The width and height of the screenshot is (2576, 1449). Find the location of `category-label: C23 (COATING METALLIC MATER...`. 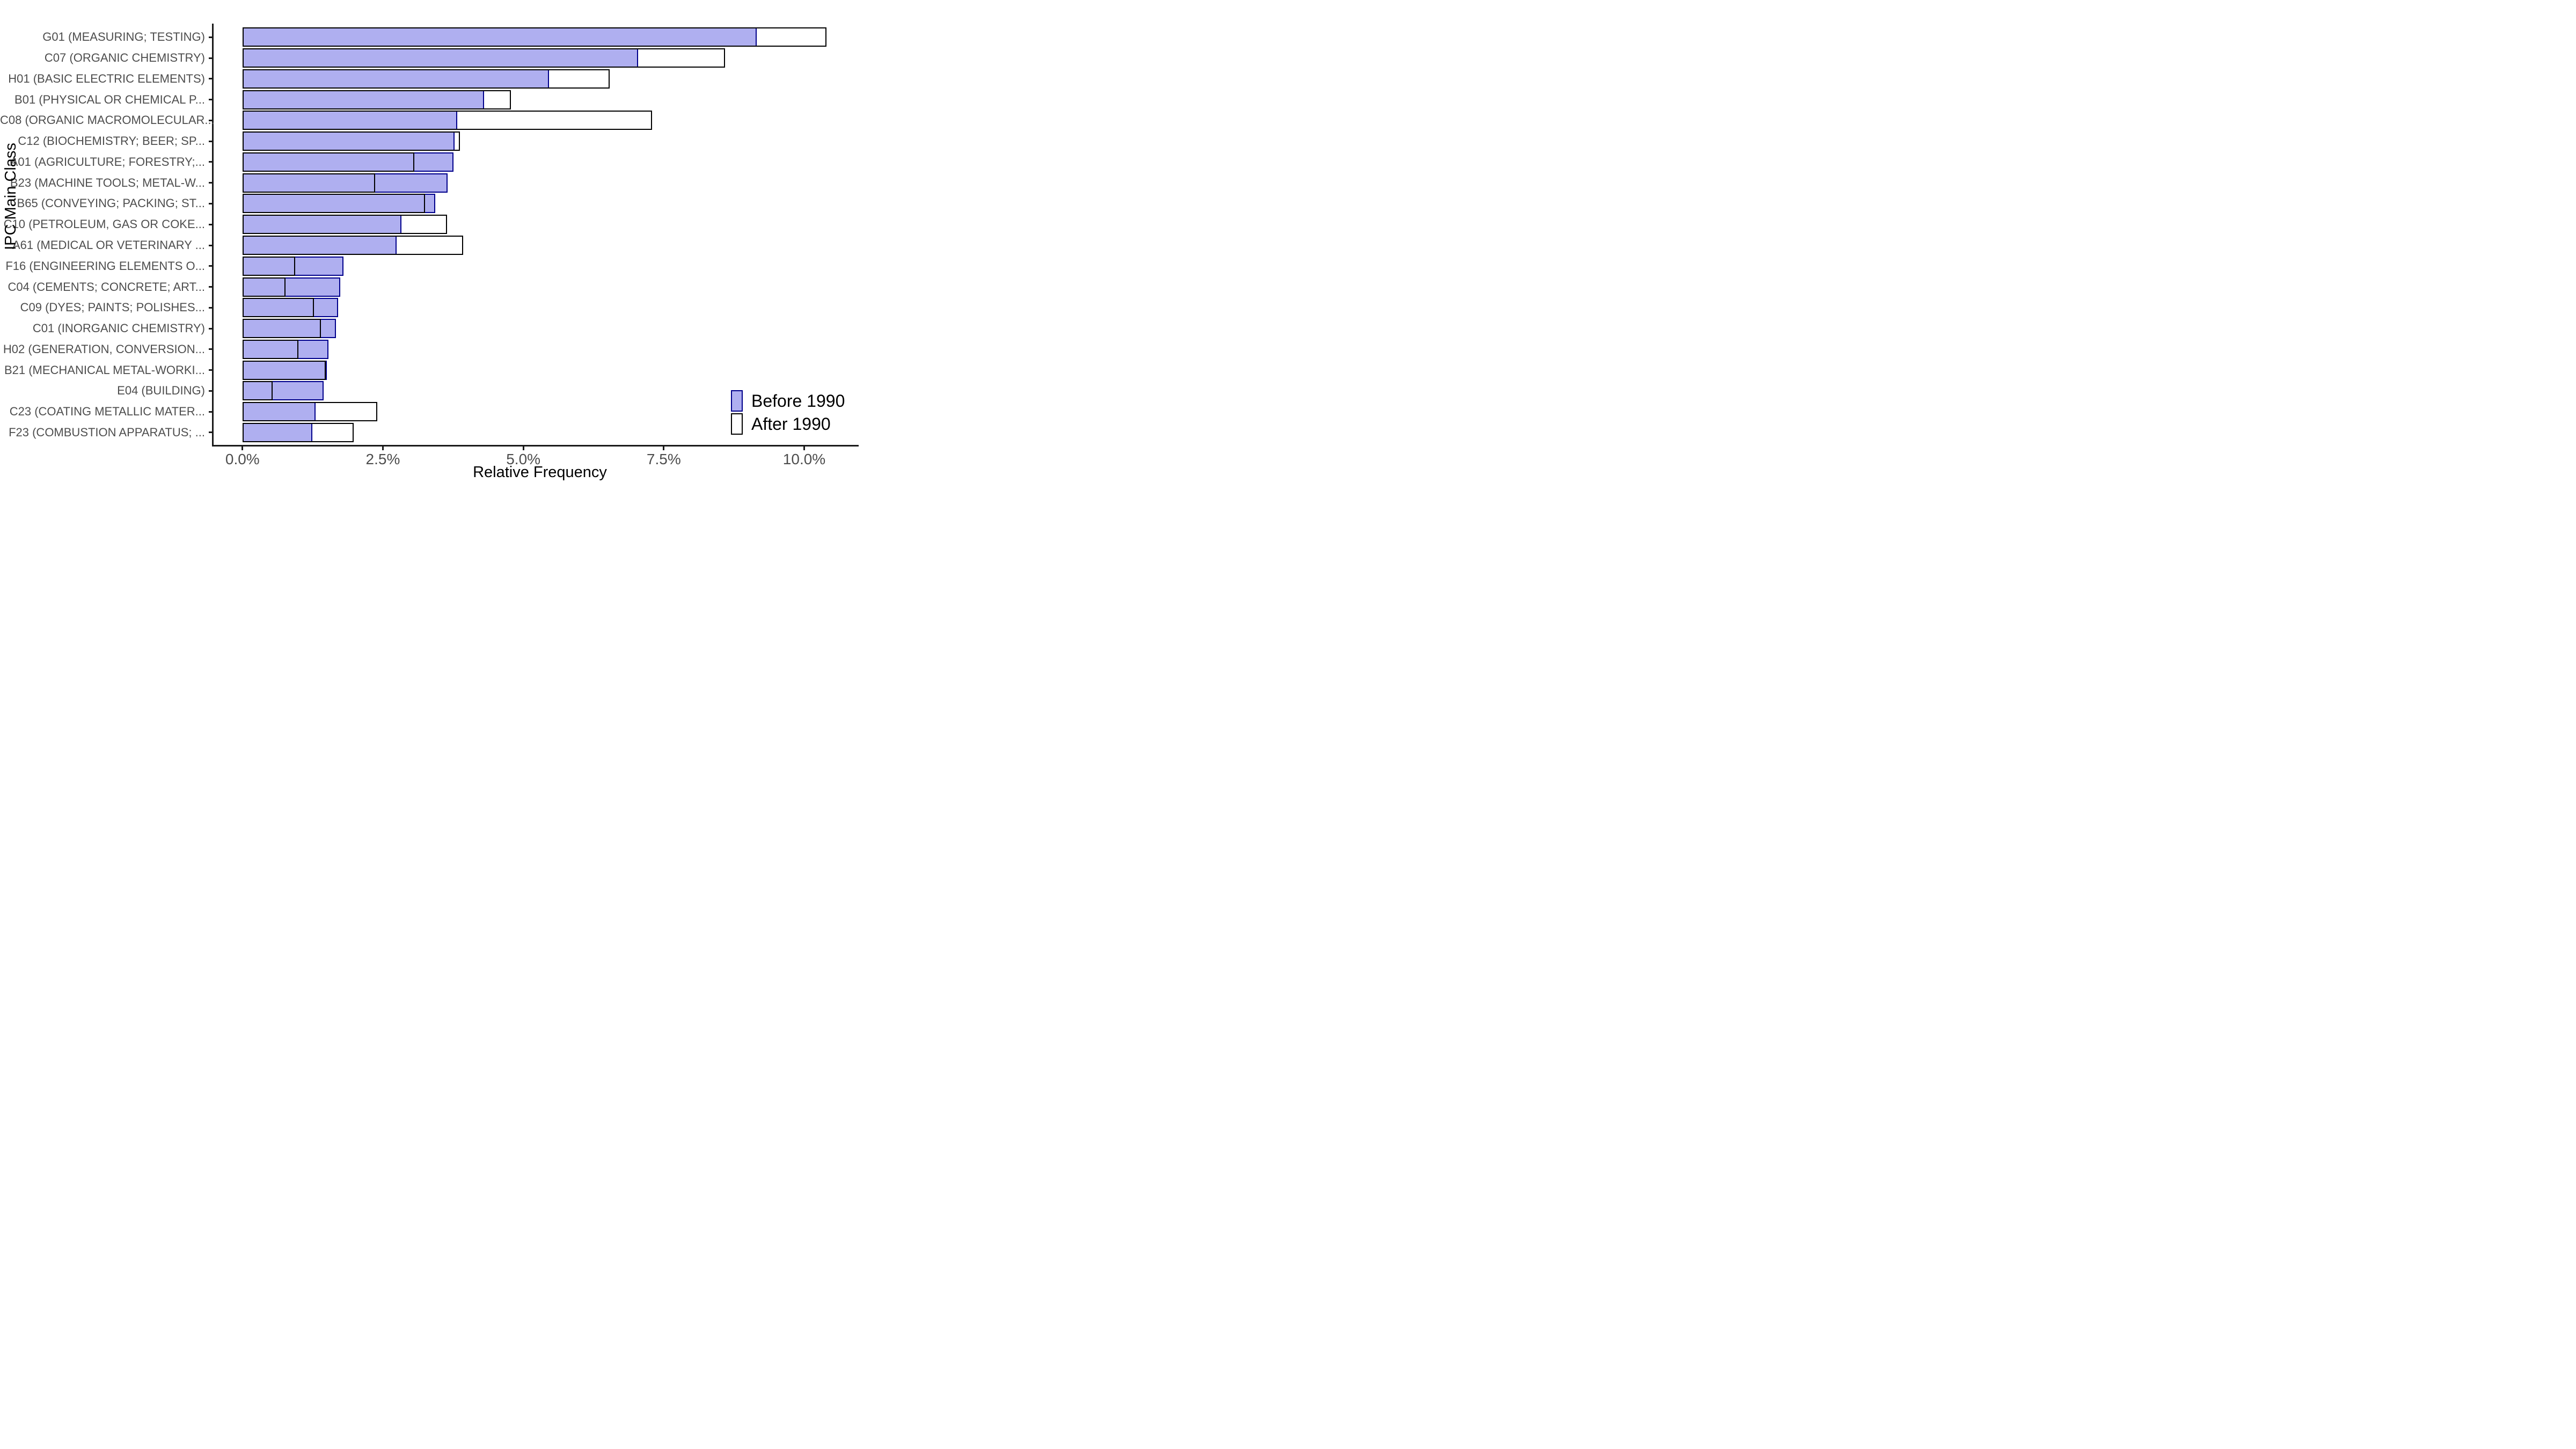

category-label: C23 (COATING METALLIC MATER... is located at coordinates (107, 412).